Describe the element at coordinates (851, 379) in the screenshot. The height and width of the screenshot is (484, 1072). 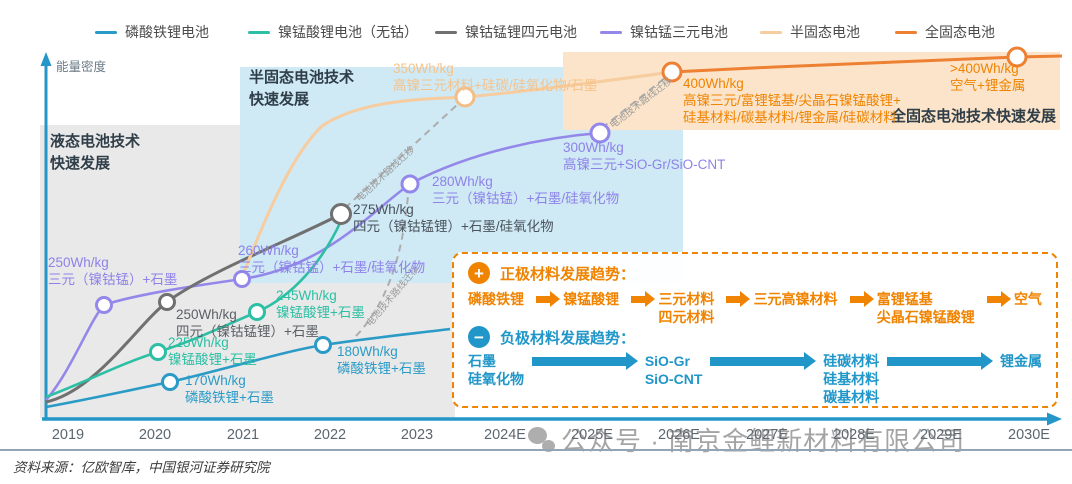
I see `anode-material: 硅碳材料 硅基材料 碳基材料` at that location.